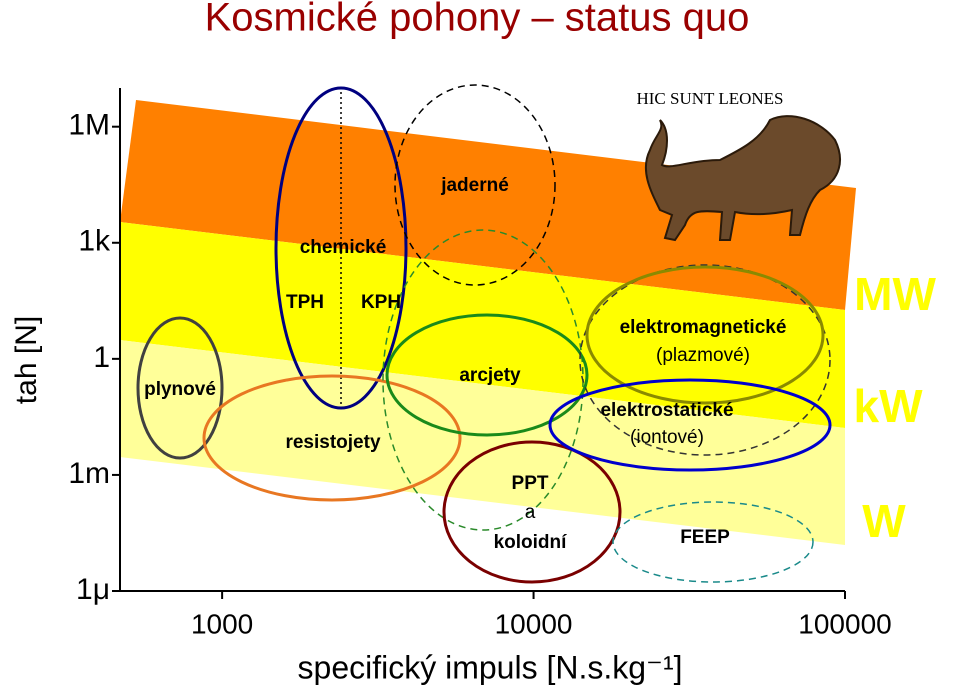 The width and height of the screenshot is (960, 698). I want to click on chart-title: Kosmické pohony – status quo, so click(477, 20).